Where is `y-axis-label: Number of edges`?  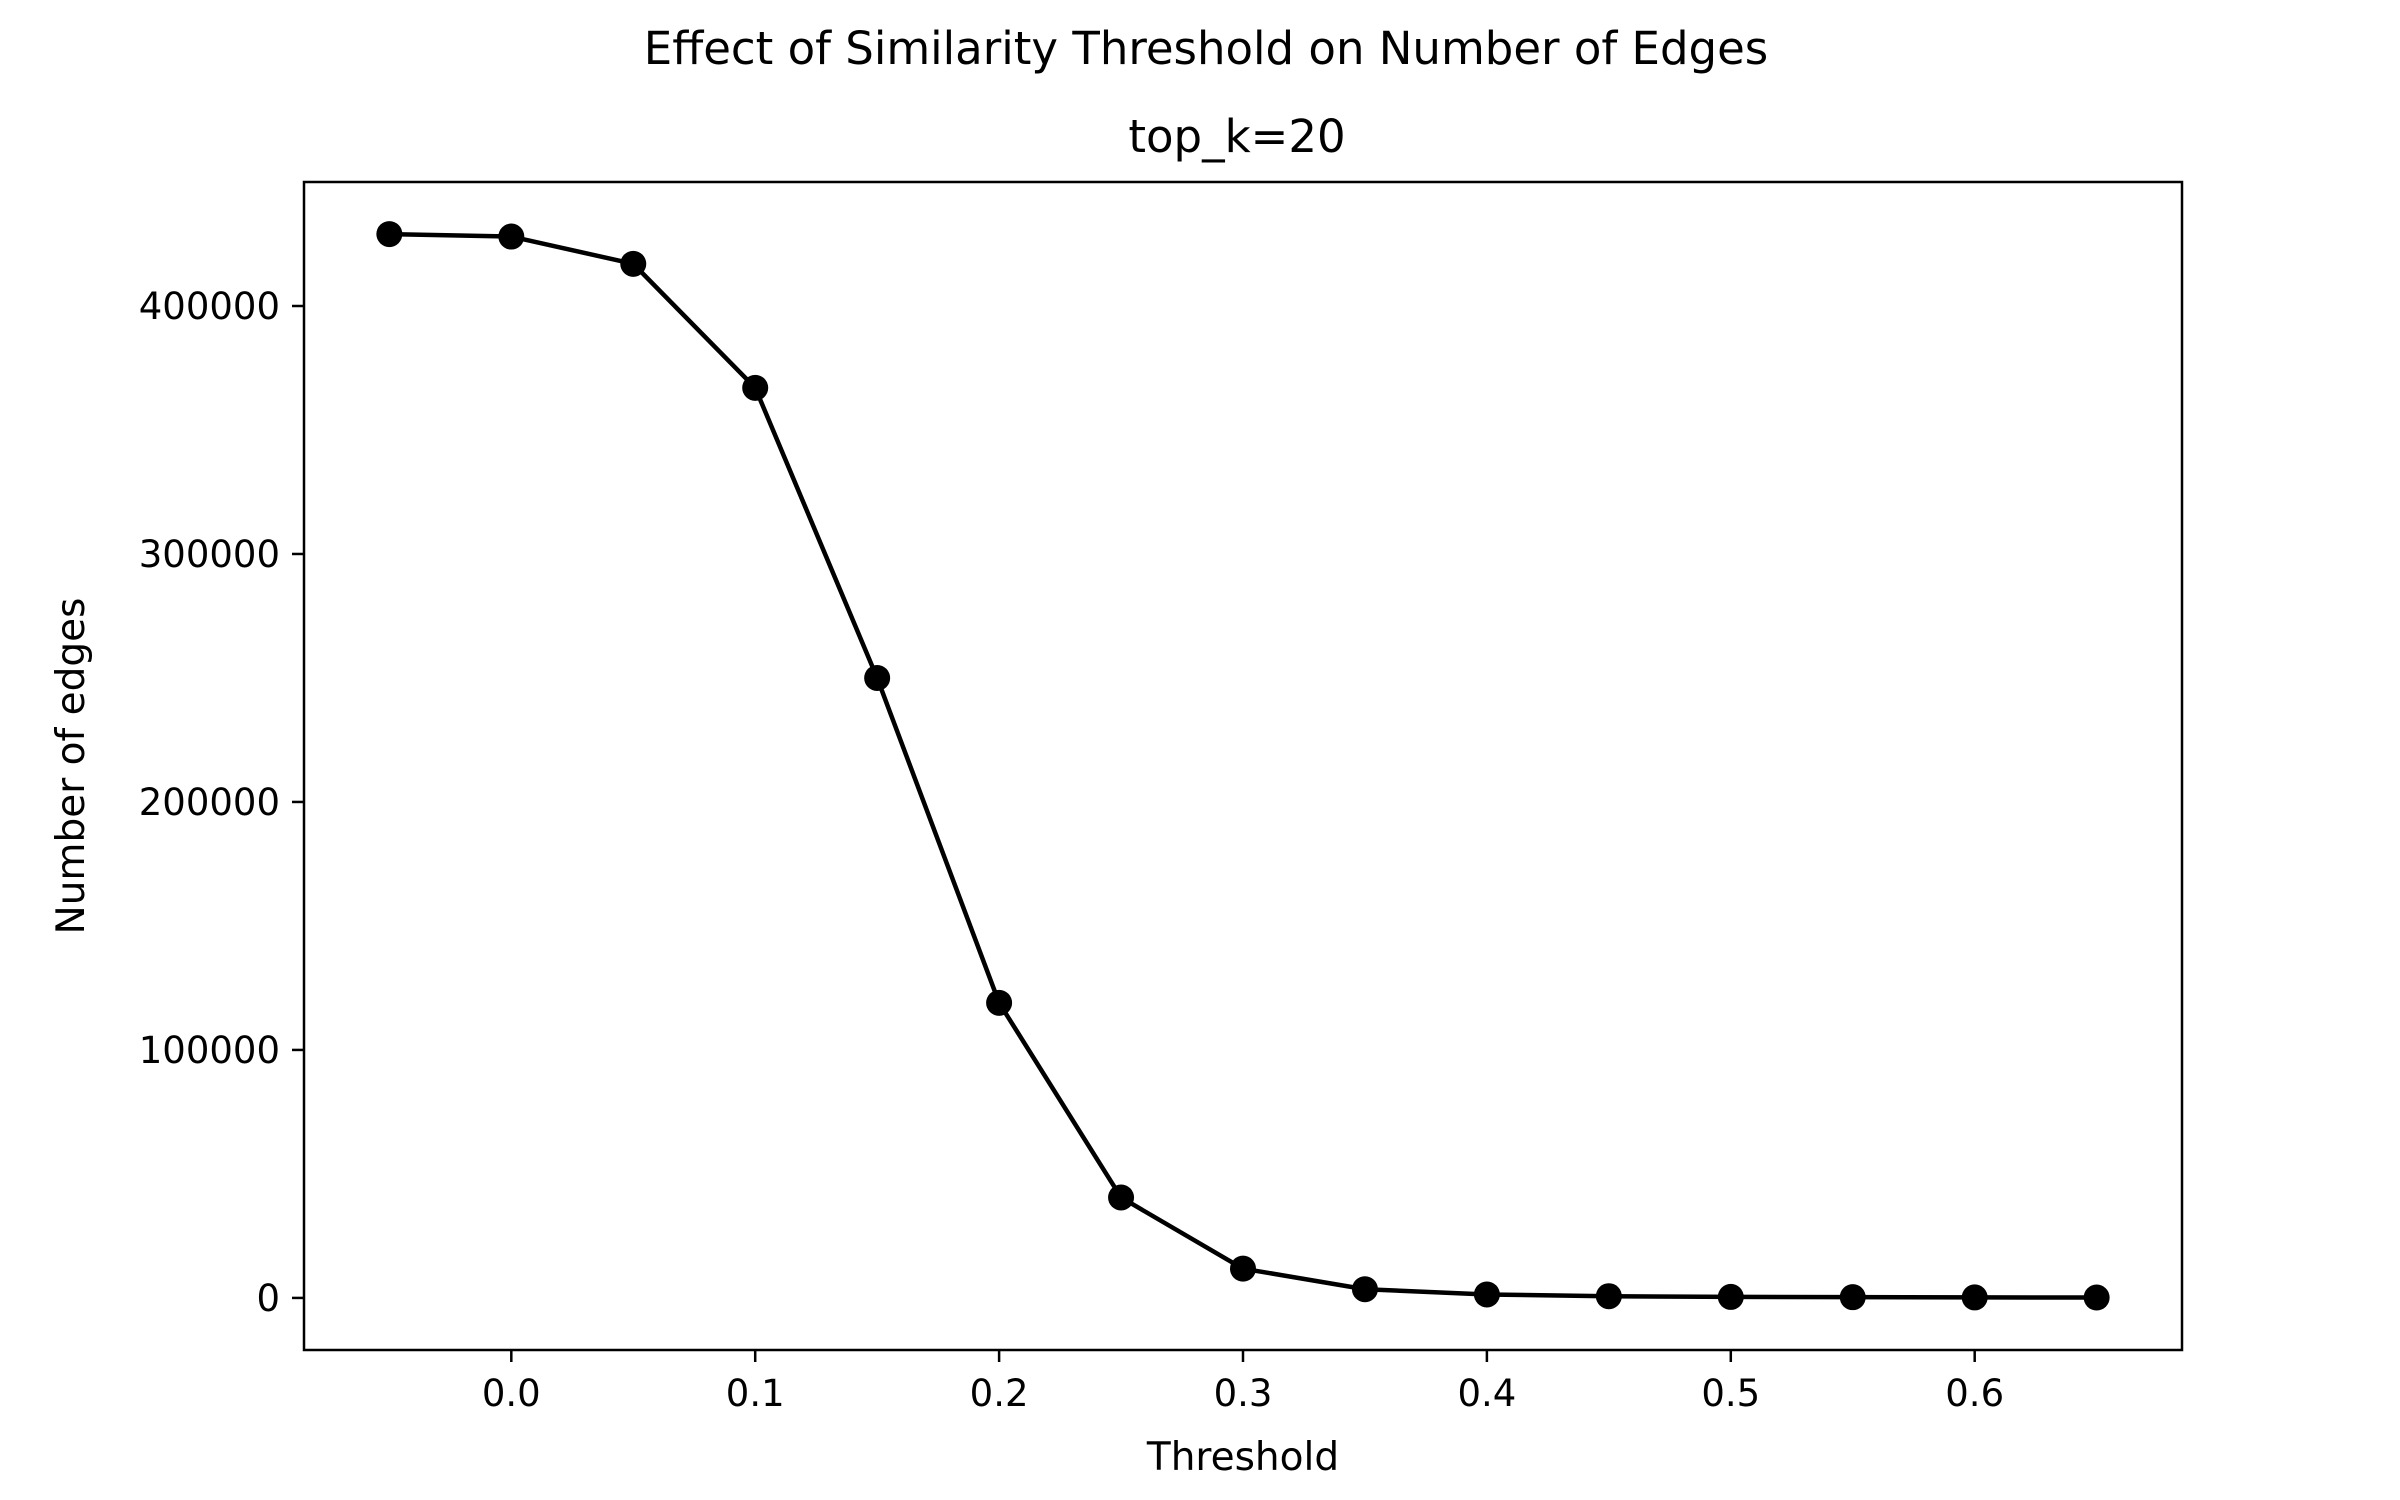 y-axis-label: Number of edges is located at coordinates (71, 766).